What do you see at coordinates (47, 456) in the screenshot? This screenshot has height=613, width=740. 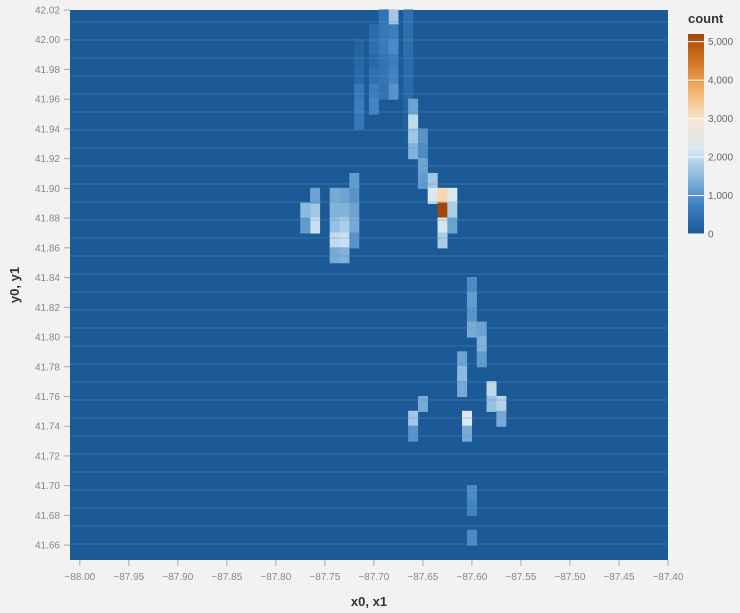 I see `y-tick-label: 41.72` at bounding box center [47, 456].